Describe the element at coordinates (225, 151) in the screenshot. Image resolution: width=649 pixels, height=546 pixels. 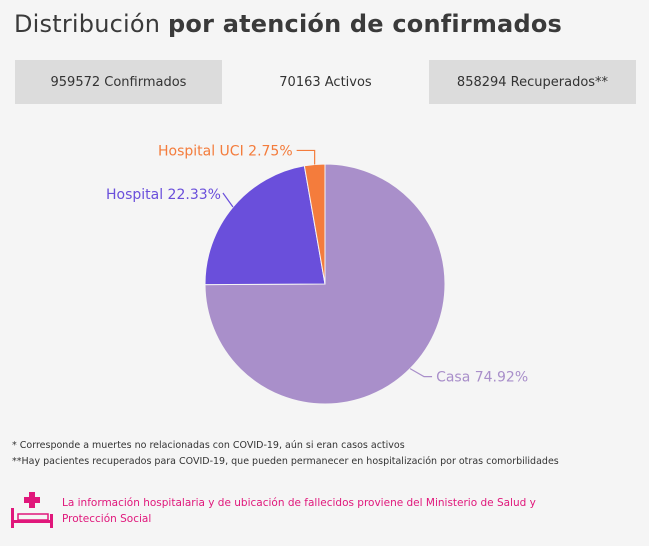
I see `slice-label-2: Hospital UCI 2.75%` at that location.